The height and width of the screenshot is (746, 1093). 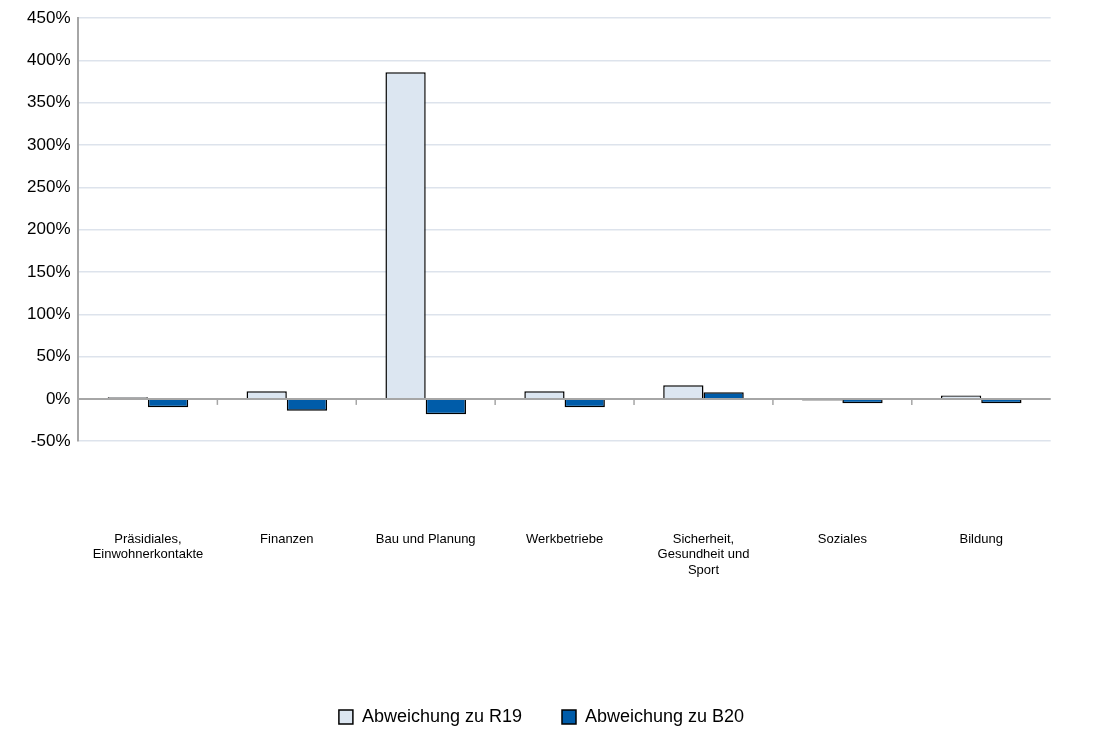 I want to click on x-tick-label: Soziales, so click(x=842, y=538).